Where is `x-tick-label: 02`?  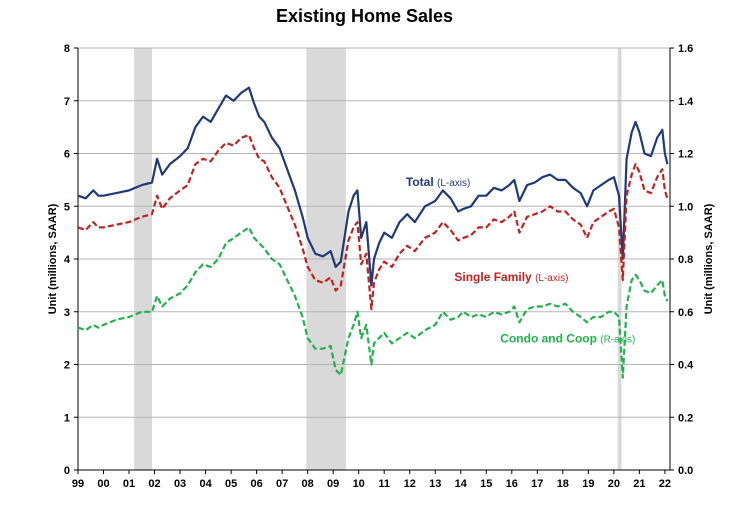 x-tick-label: 02 is located at coordinates (154, 484).